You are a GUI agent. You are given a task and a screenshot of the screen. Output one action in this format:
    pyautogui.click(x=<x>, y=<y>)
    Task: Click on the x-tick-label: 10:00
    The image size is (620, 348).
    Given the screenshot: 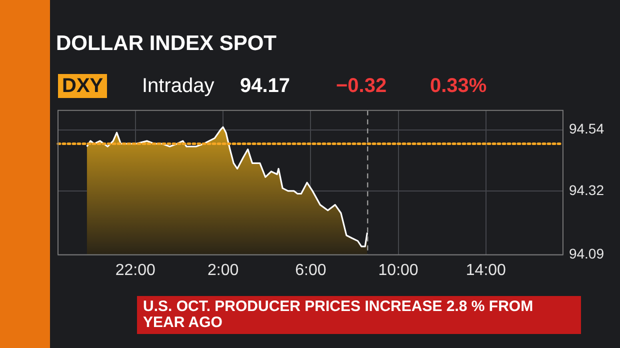 What is the action you would take?
    pyautogui.click(x=398, y=270)
    